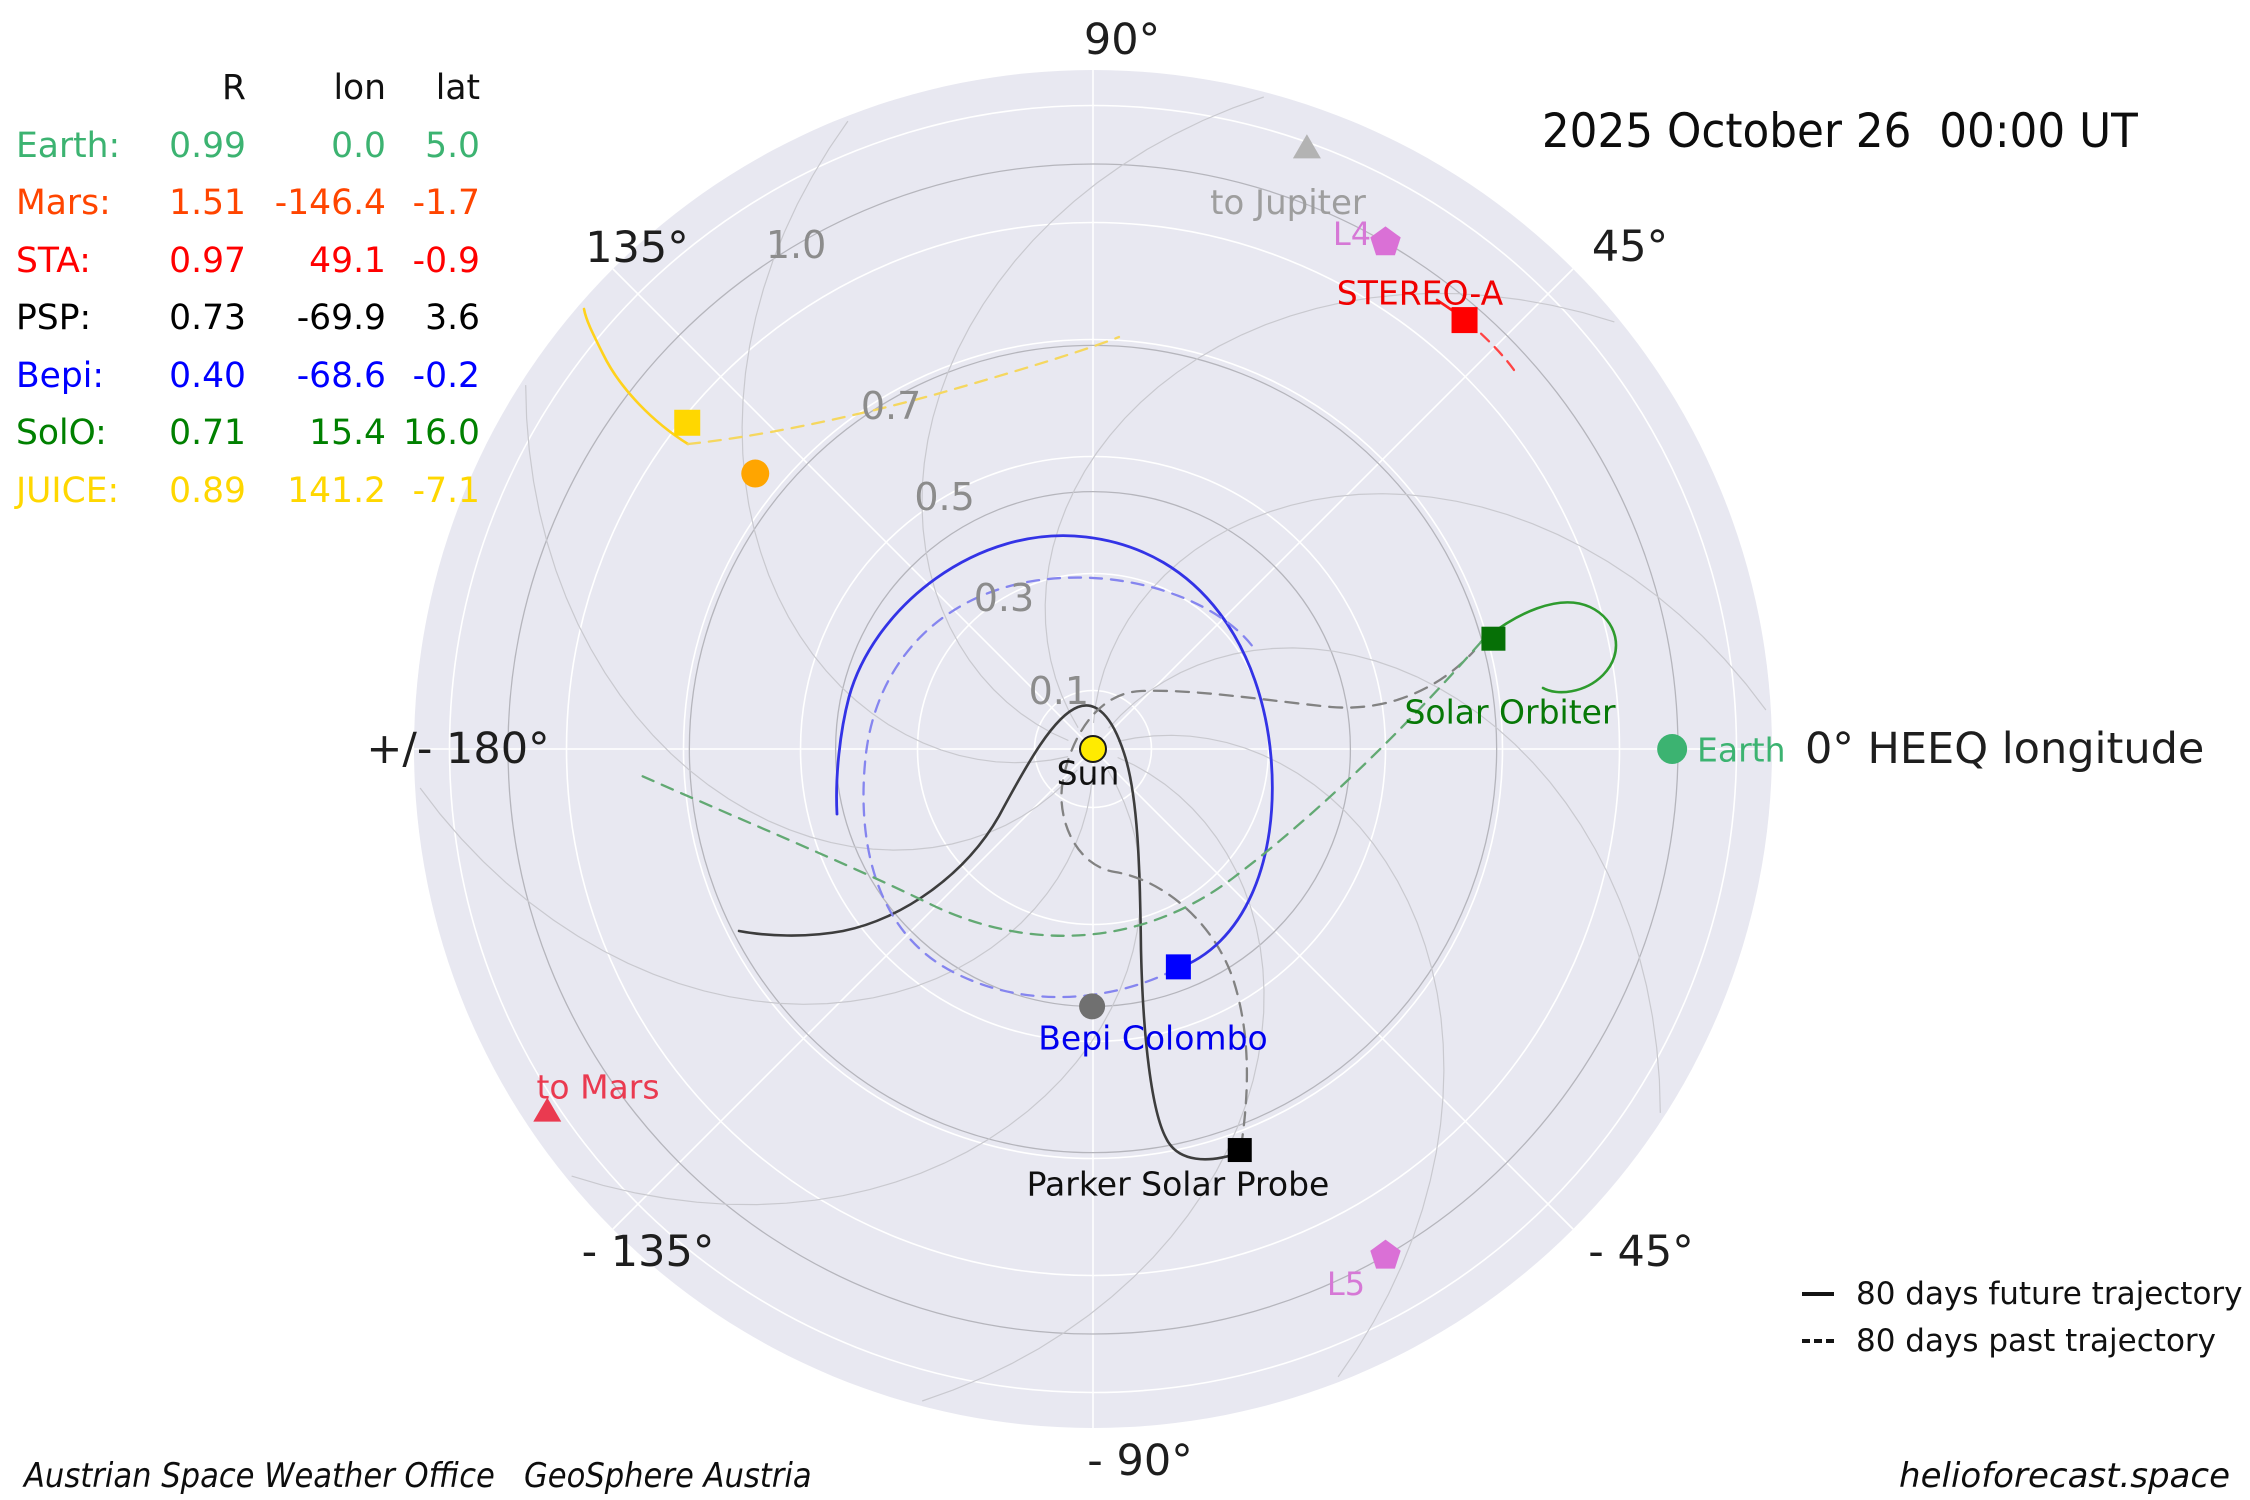  I want to click on trajectory-psp-past, so click(1268, 899).